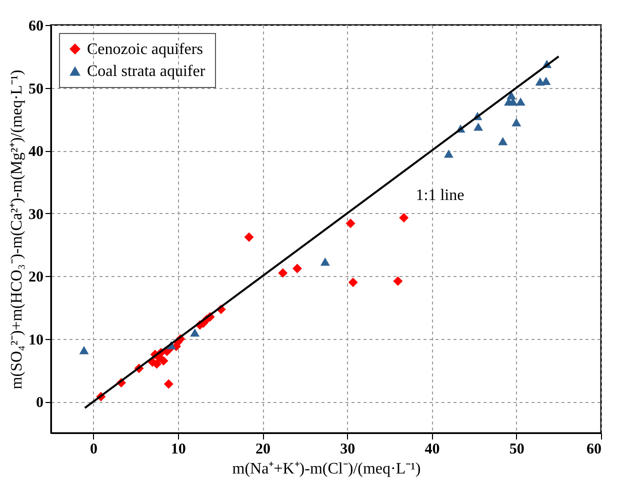  What do you see at coordinates (432, 450) in the screenshot?
I see `x-tick-label: 40` at bounding box center [432, 450].